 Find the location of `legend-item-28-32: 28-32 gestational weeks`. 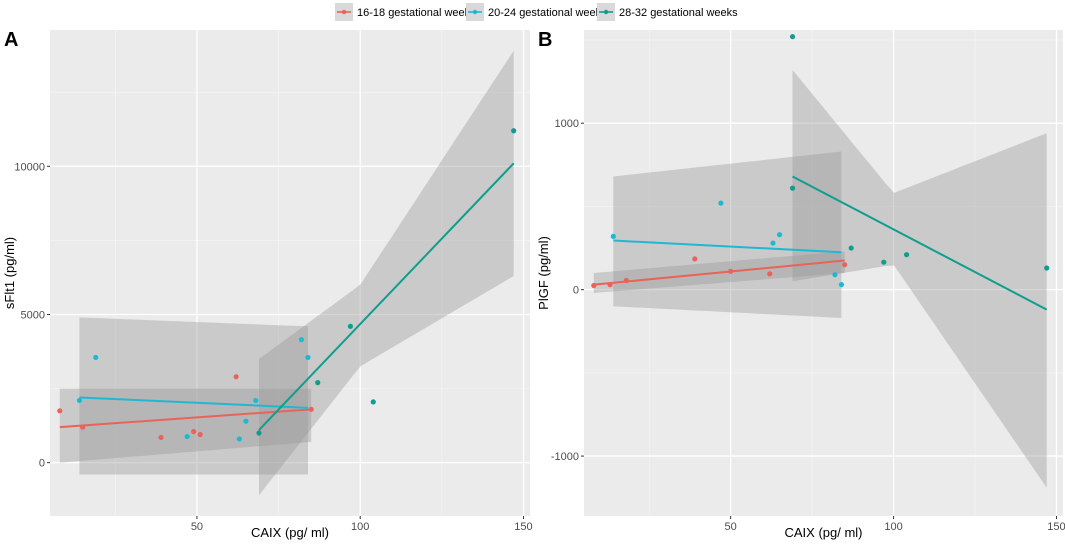

legend-item-28-32: 28-32 gestational weeks is located at coordinates (667, 12).